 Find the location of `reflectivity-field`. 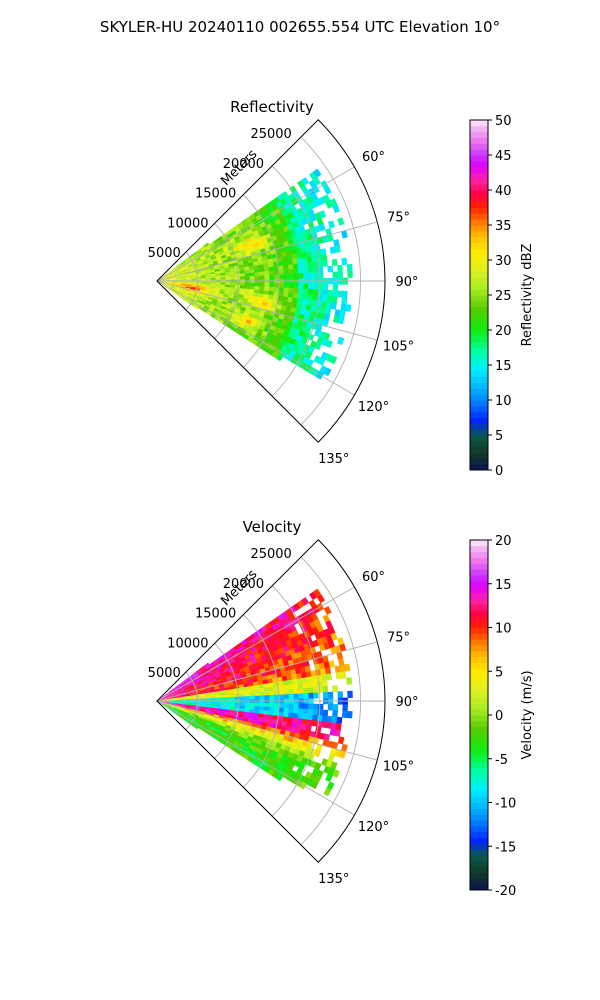

reflectivity-field is located at coordinates (255, 274).